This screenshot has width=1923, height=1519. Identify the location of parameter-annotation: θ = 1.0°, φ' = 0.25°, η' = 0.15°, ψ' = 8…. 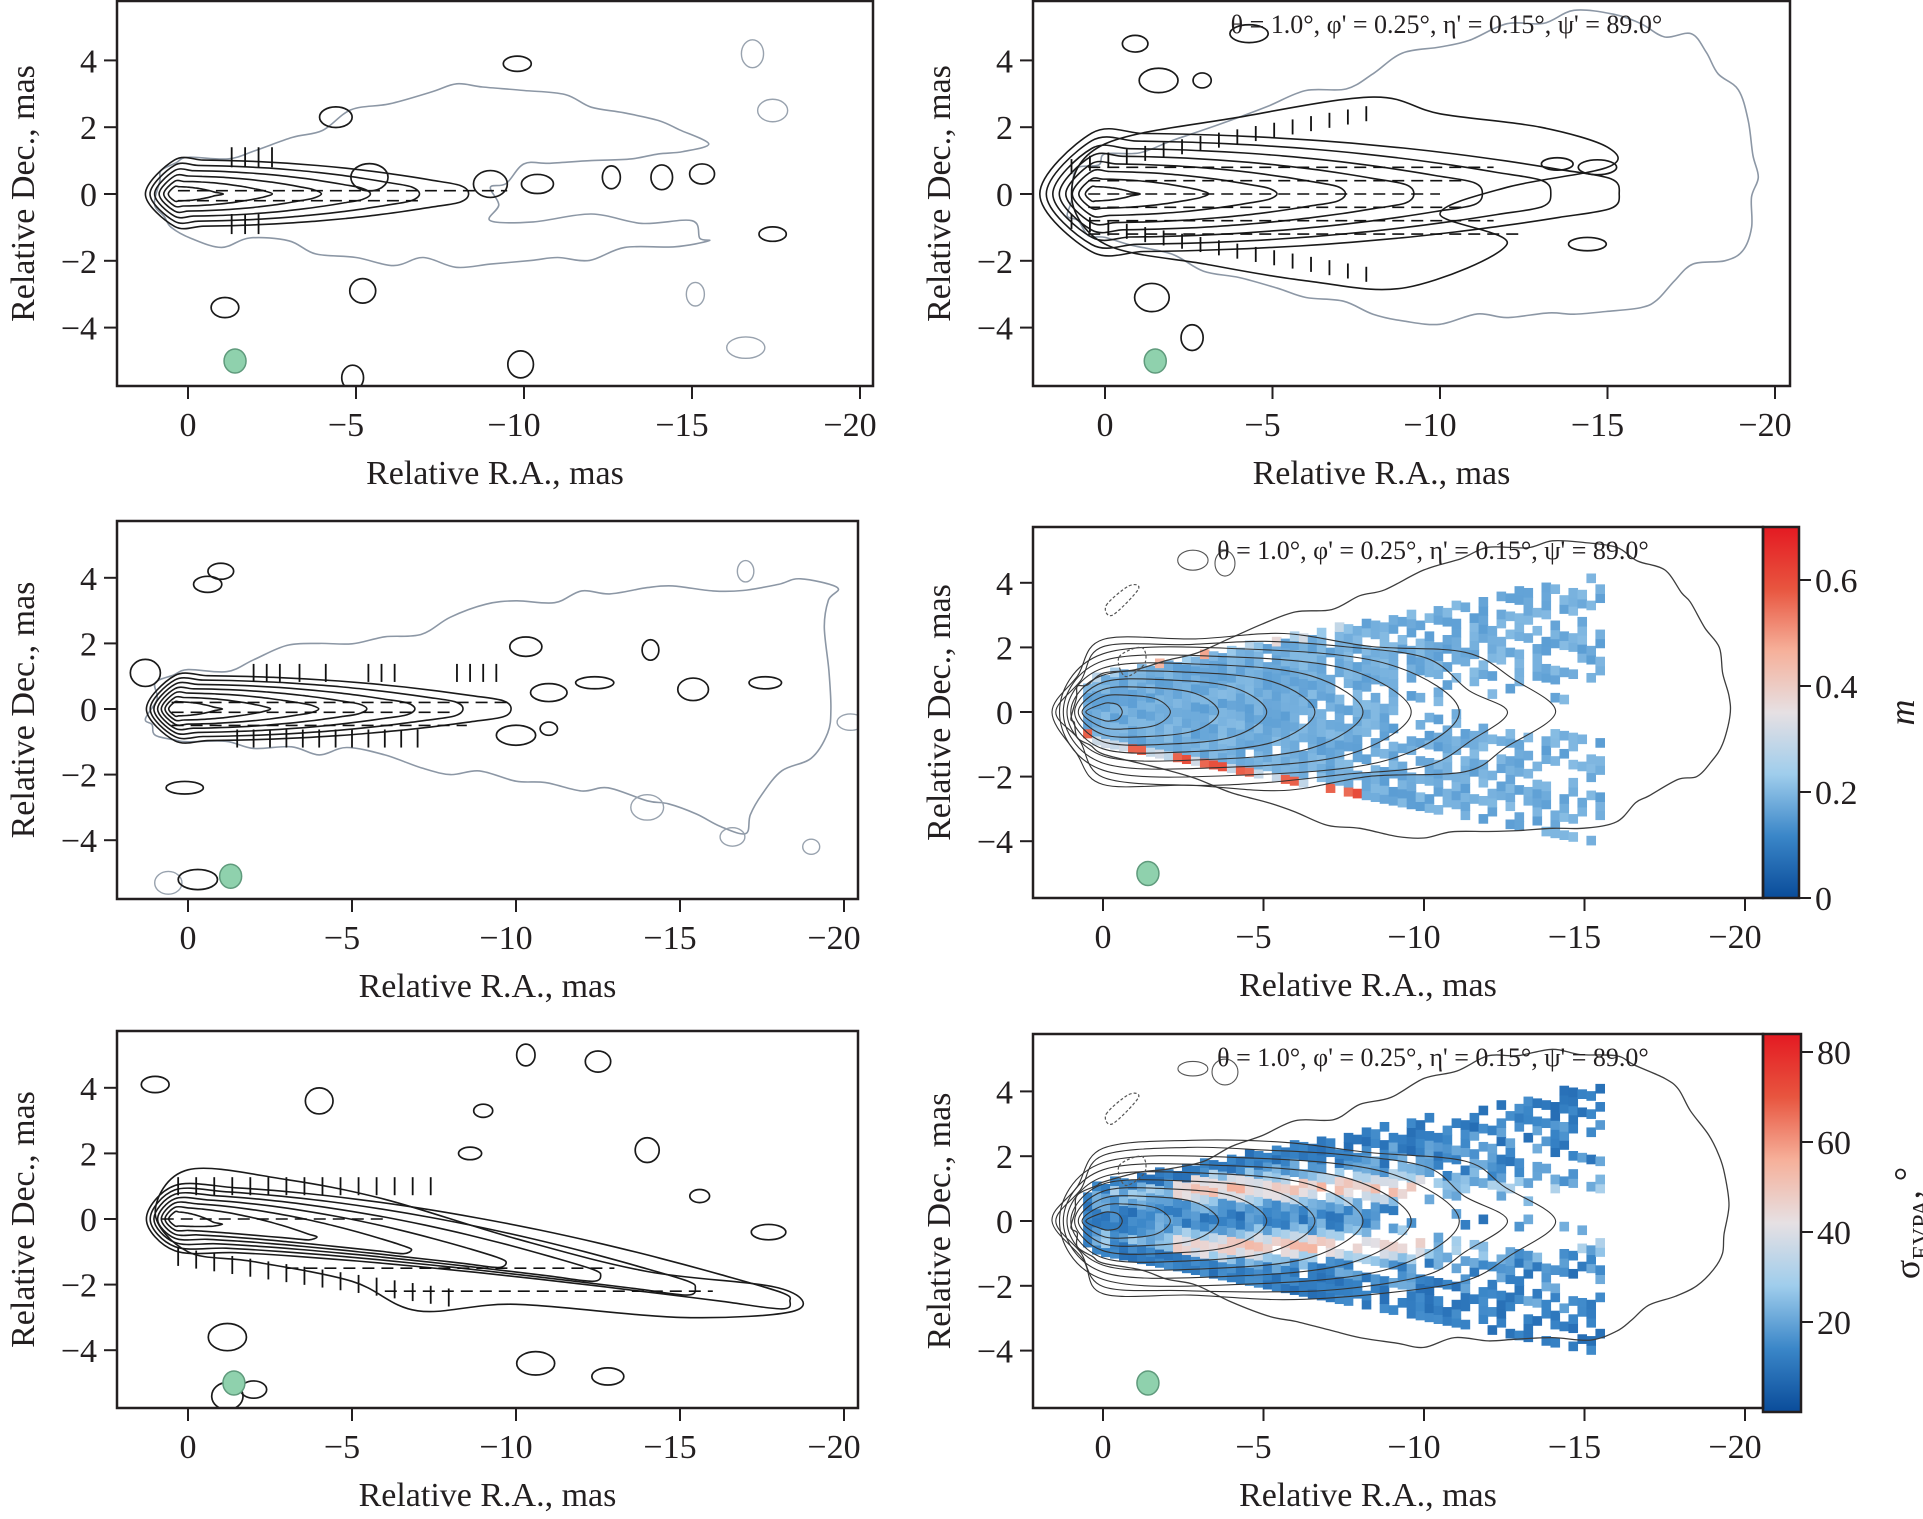
(1447, 24).